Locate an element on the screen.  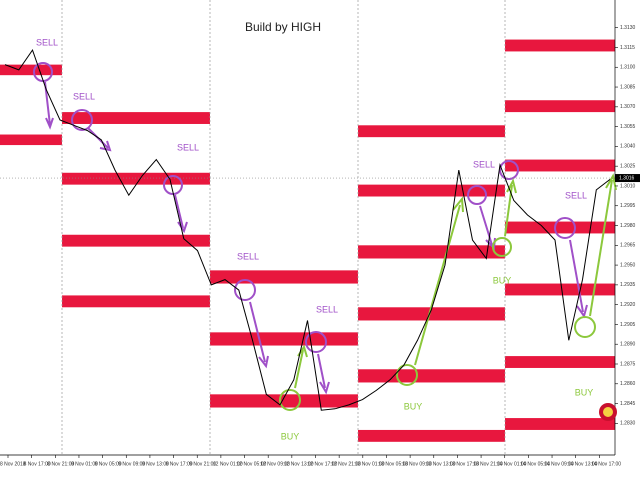
x-tick-label: 13 Nov 21:00 is located at coordinates (488, 464).